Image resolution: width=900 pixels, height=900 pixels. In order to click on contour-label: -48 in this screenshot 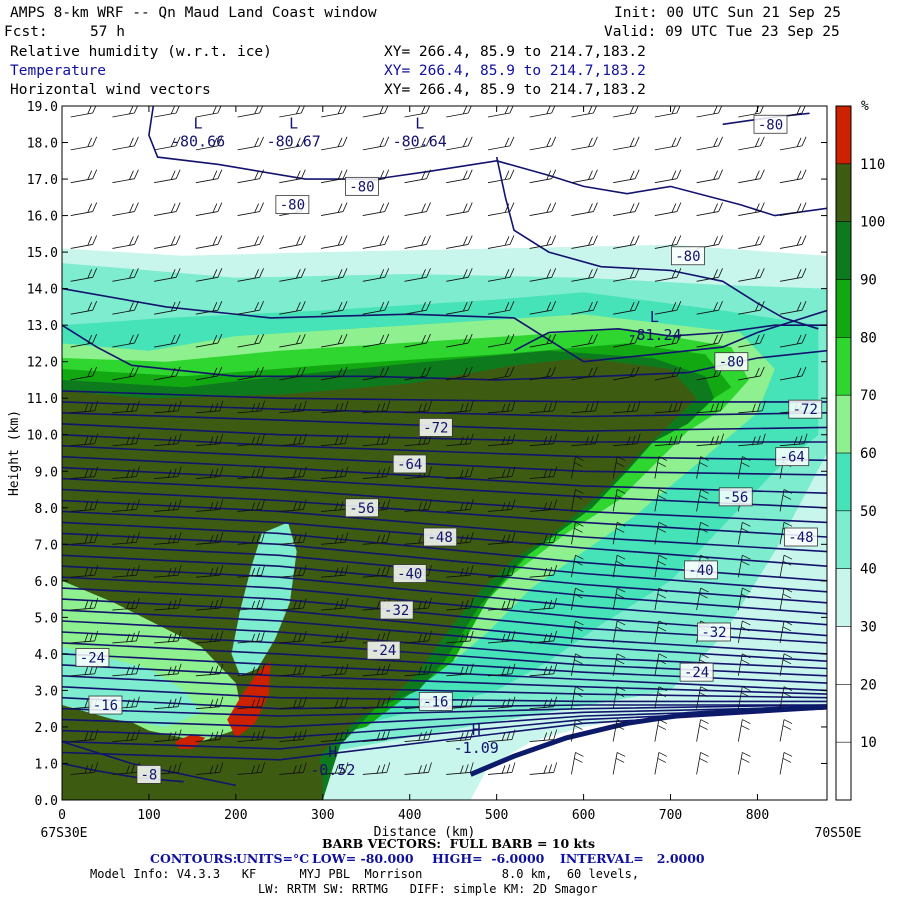, I will do `click(440, 538)`.